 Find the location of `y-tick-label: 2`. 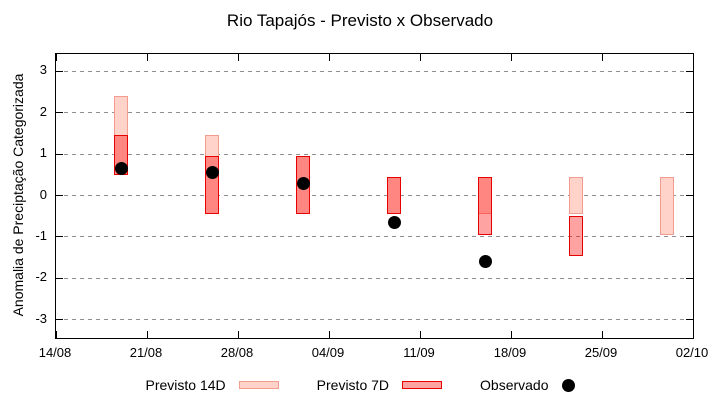

y-tick-label: 2 is located at coordinates (43, 111).